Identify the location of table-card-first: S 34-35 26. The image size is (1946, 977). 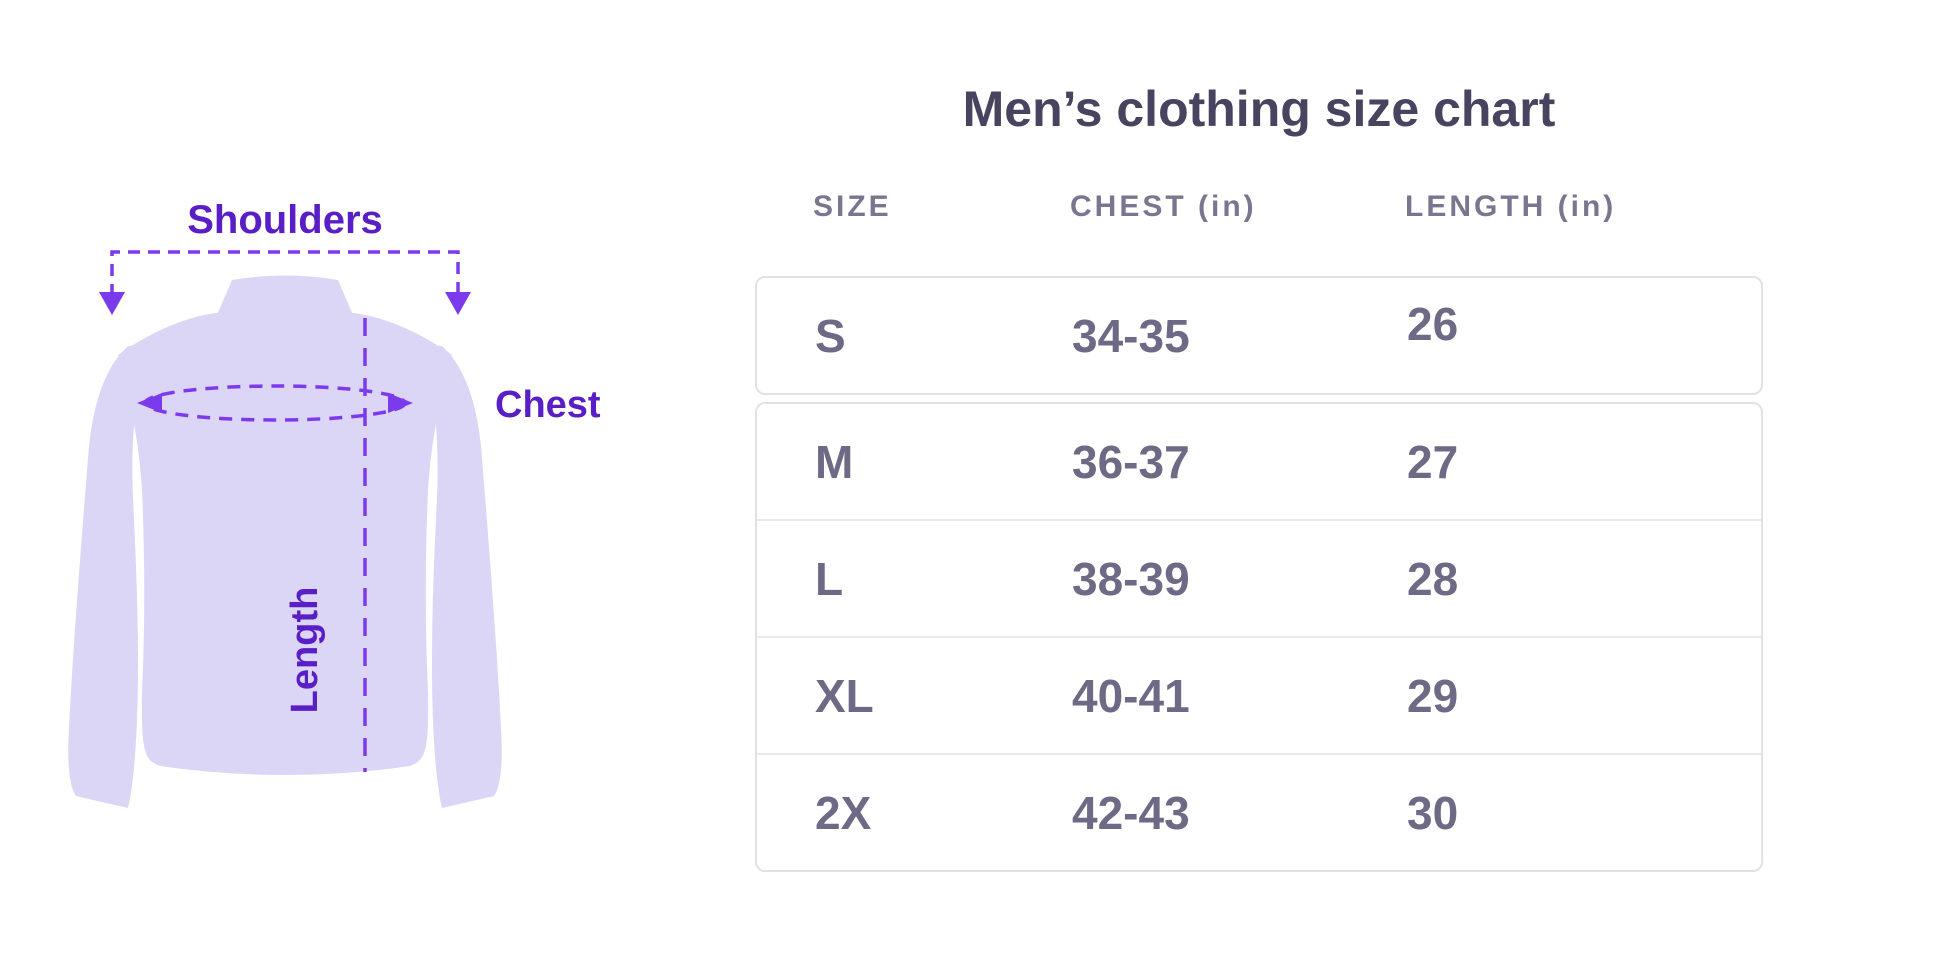
(1259, 335).